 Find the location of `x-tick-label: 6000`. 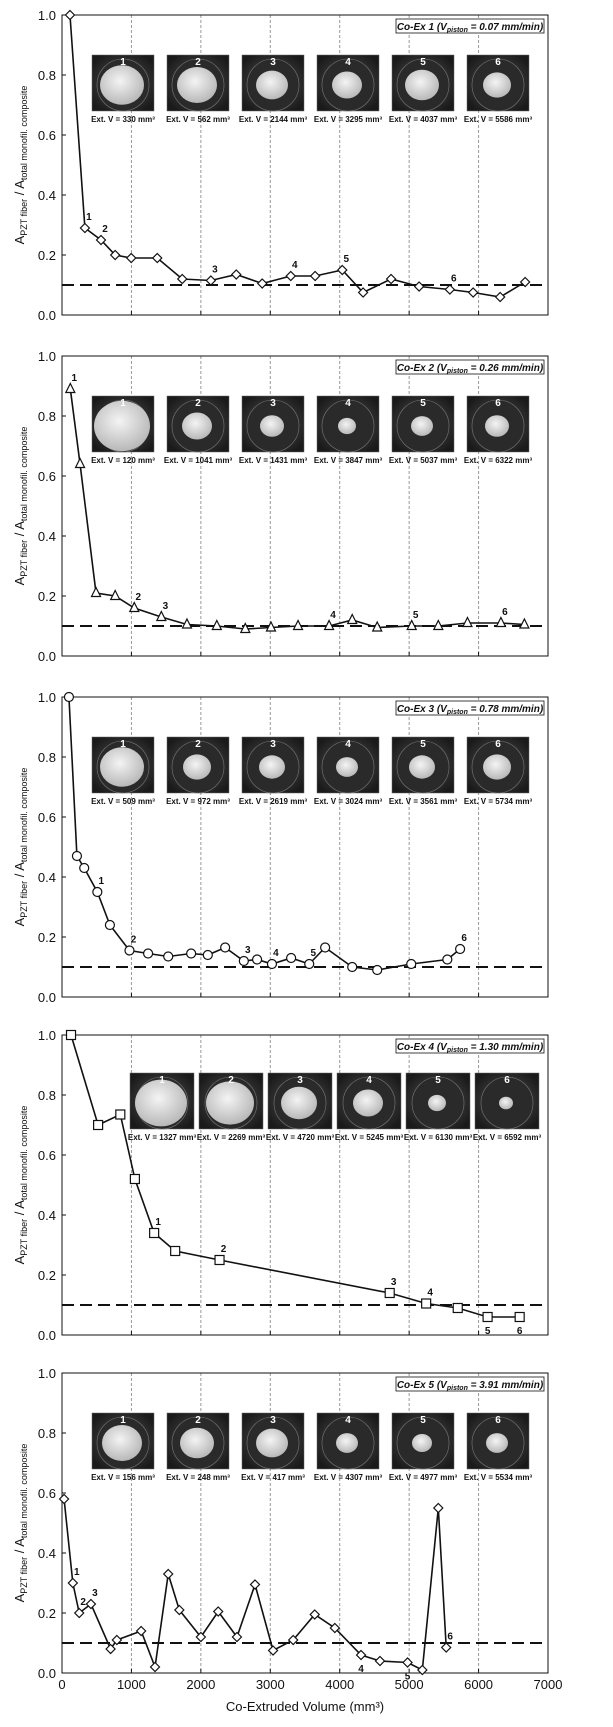

x-tick-label: 6000 is located at coordinates (478, 1684).